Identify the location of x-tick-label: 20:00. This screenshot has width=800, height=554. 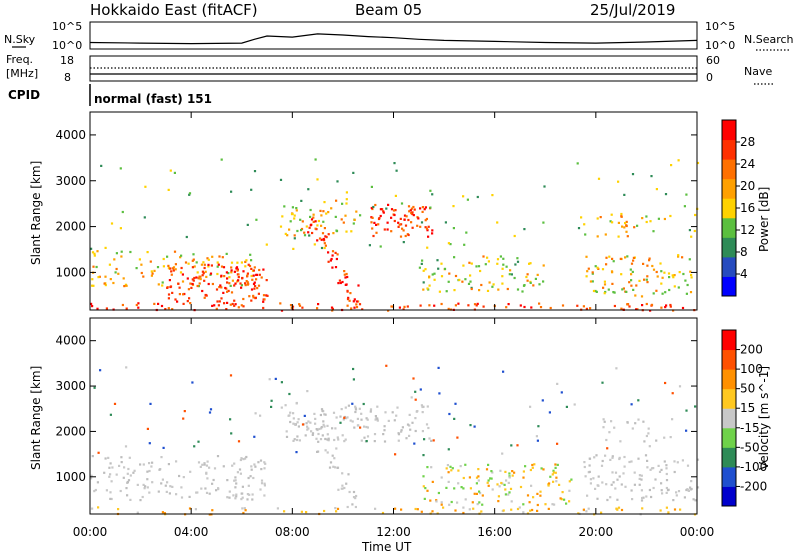
(596, 532).